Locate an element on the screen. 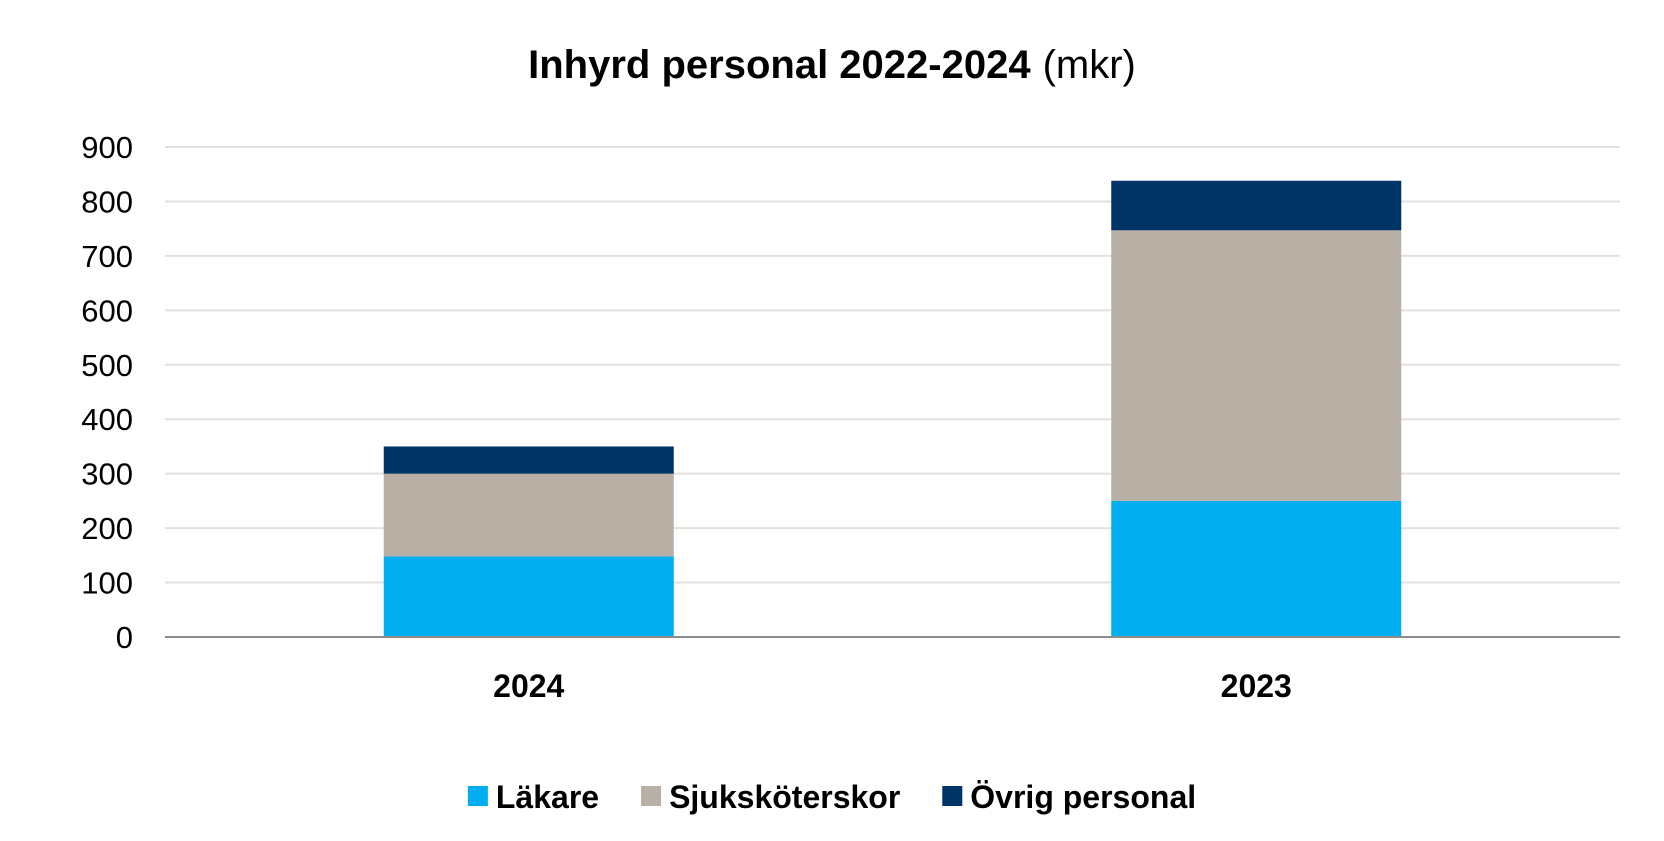 The image size is (1664, 841). y-tick-label: 300 is located at coordinates (107, 474).